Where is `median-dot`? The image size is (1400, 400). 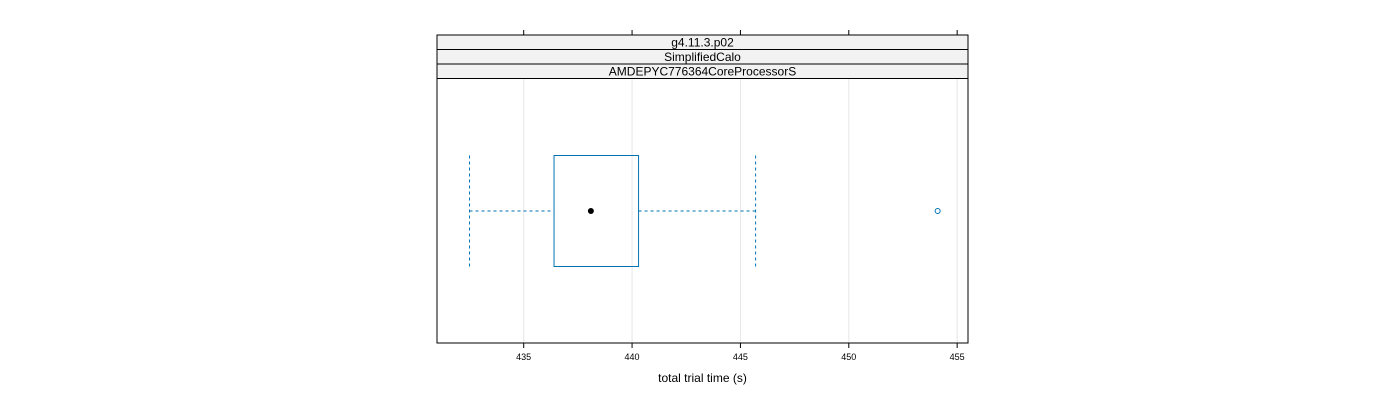 median-dot is located at coordinates (590, 211).